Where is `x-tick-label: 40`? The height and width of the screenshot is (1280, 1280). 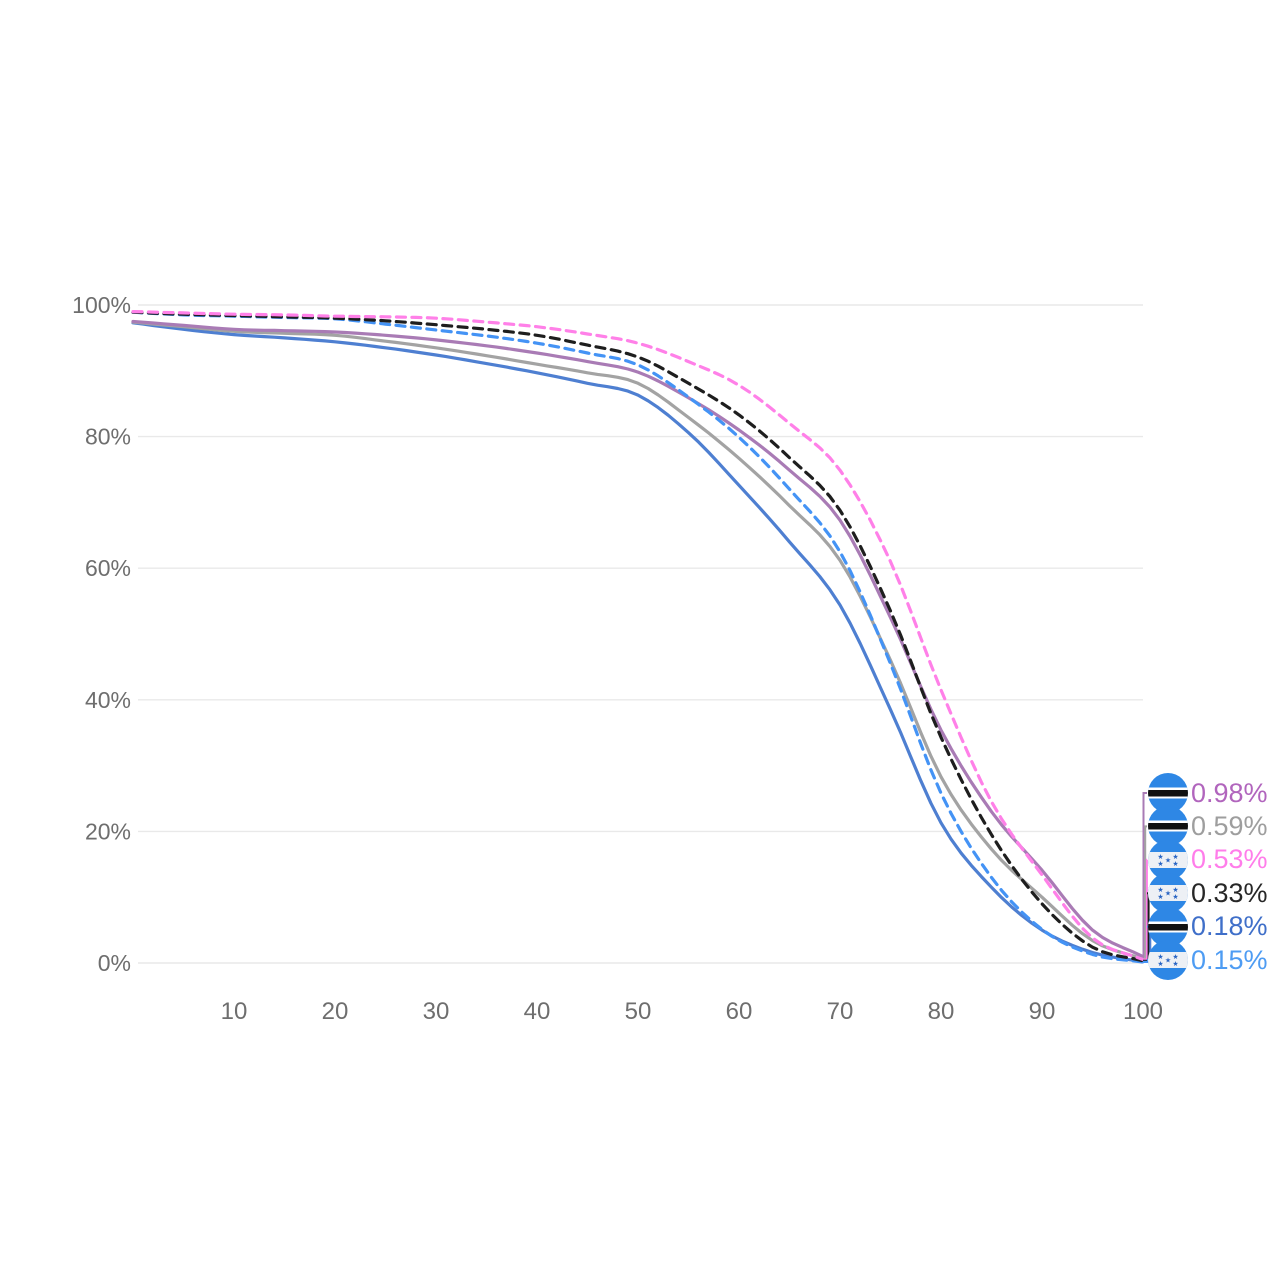
x-tick-label: 40 is located at coordinates (537, 1011).